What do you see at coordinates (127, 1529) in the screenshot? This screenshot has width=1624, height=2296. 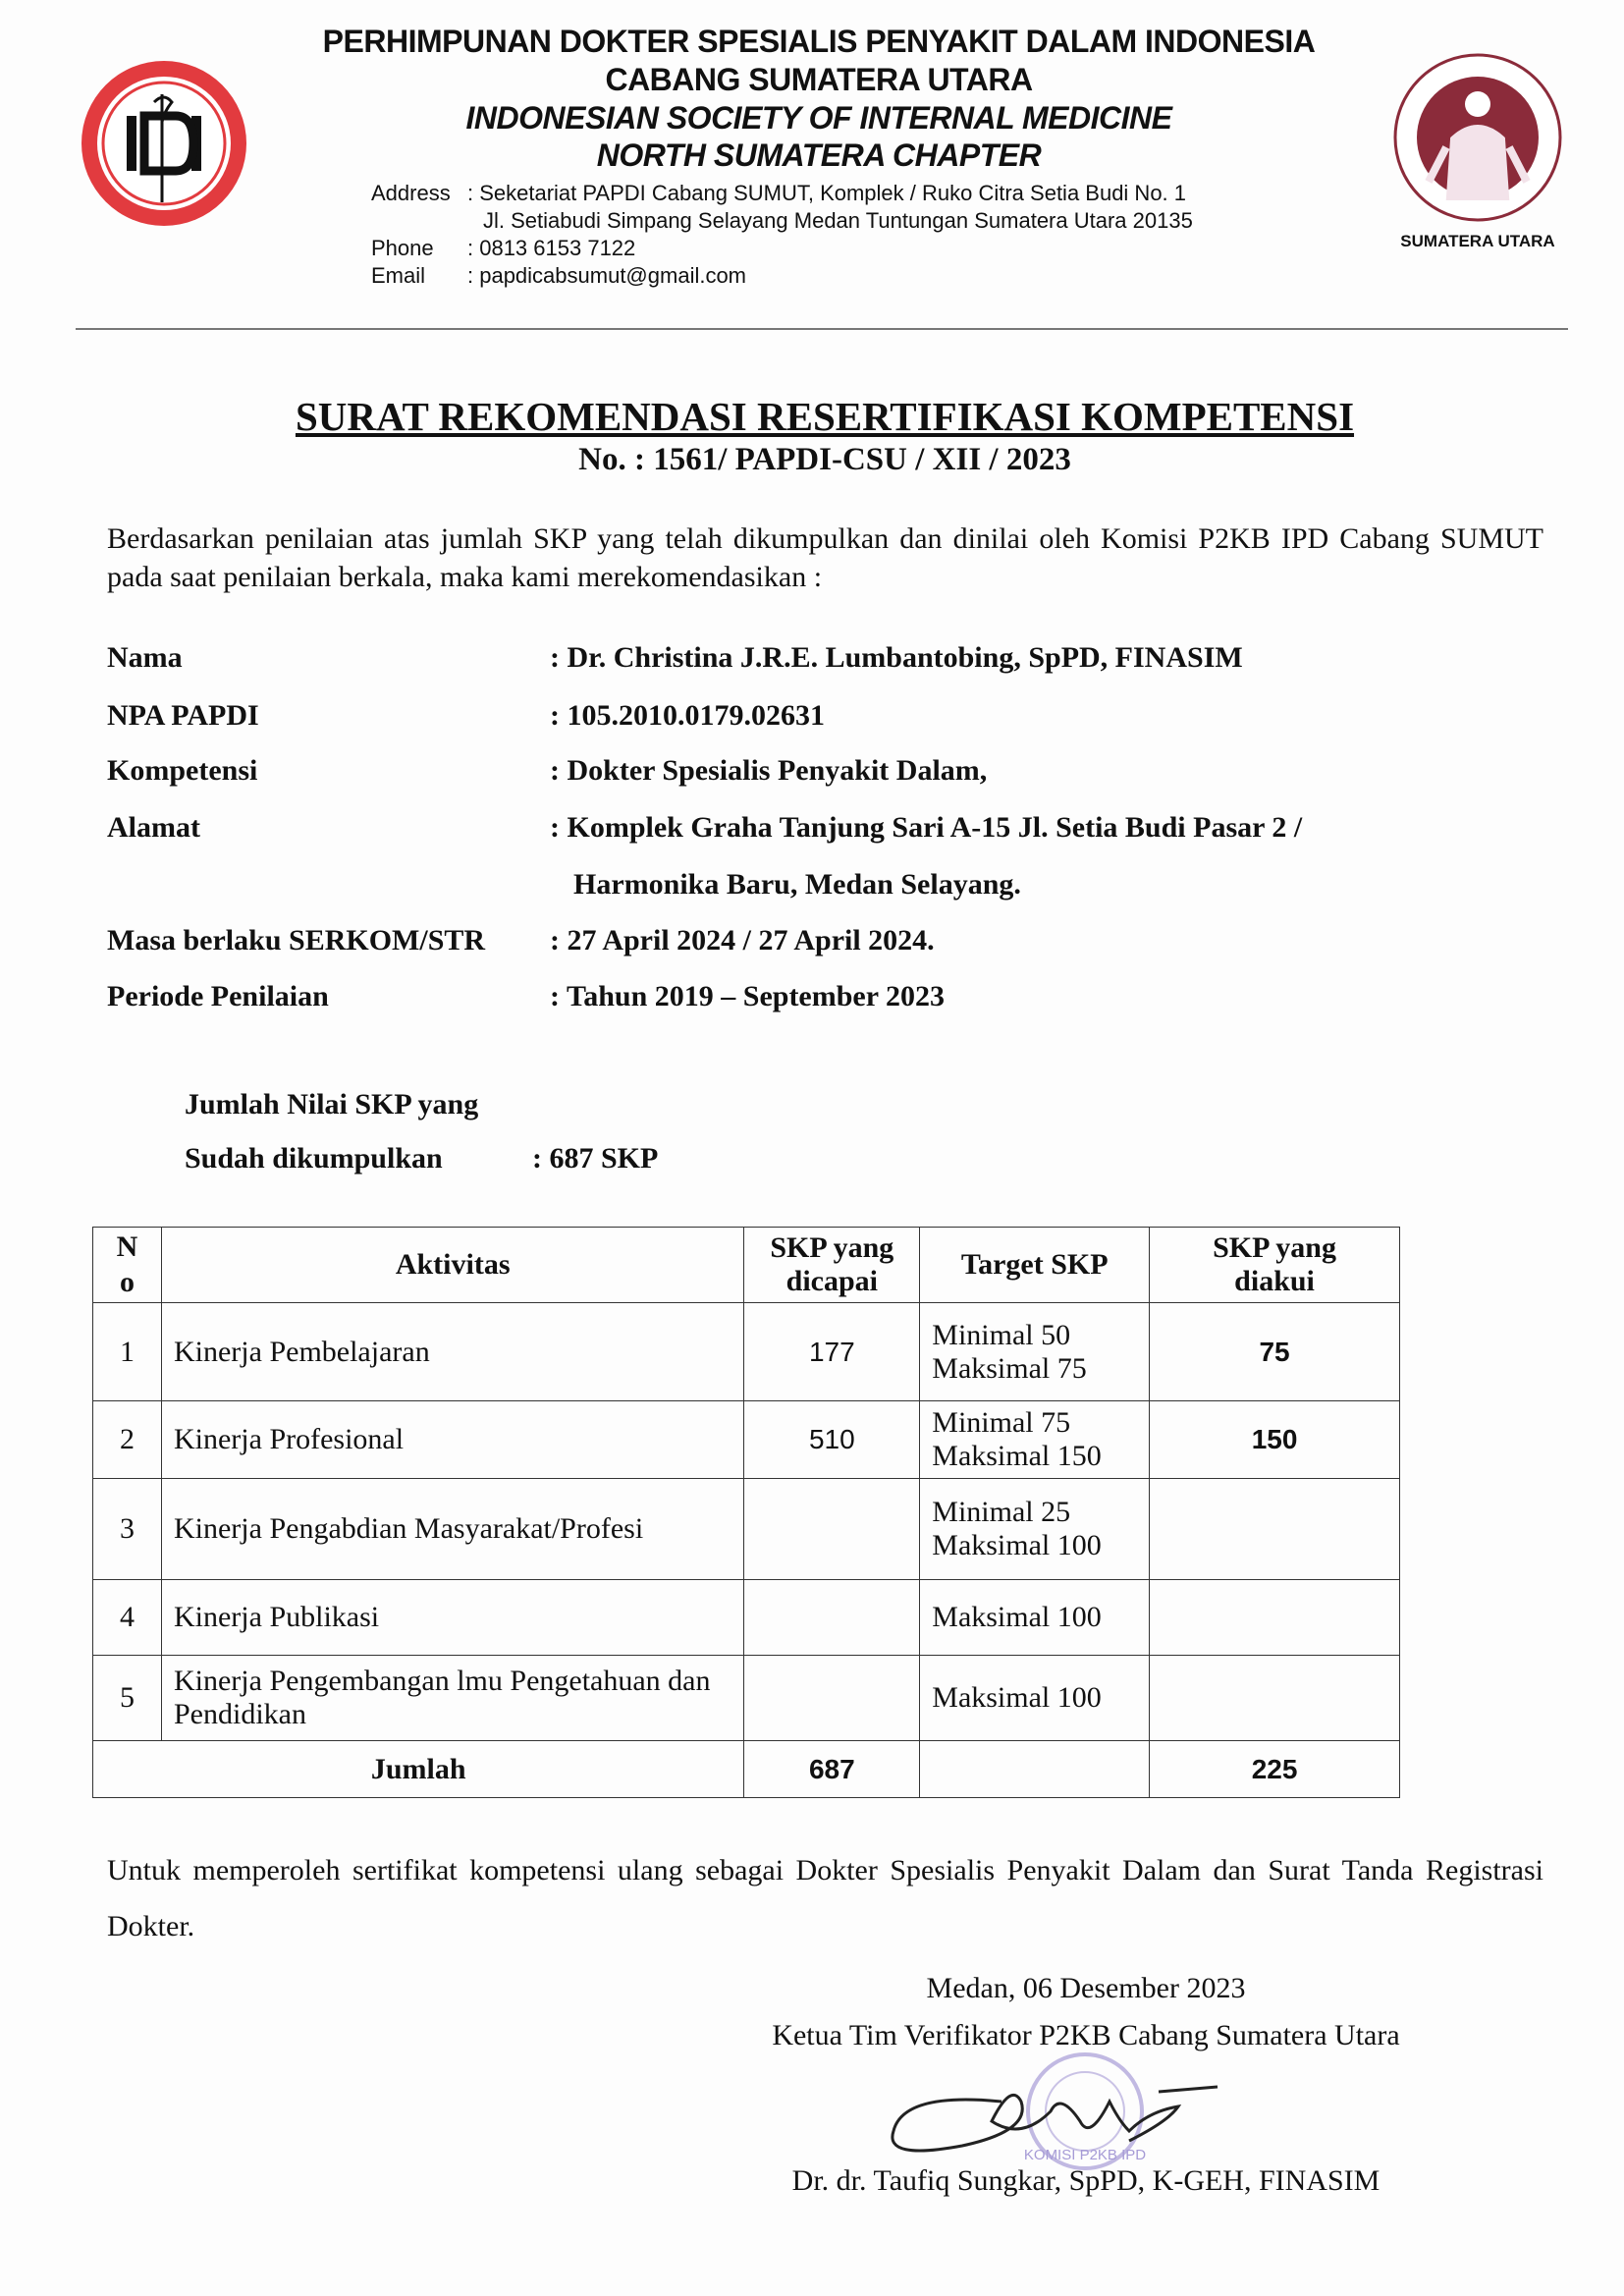 I see `row-no: 3` at bounding box center [127, 1529].